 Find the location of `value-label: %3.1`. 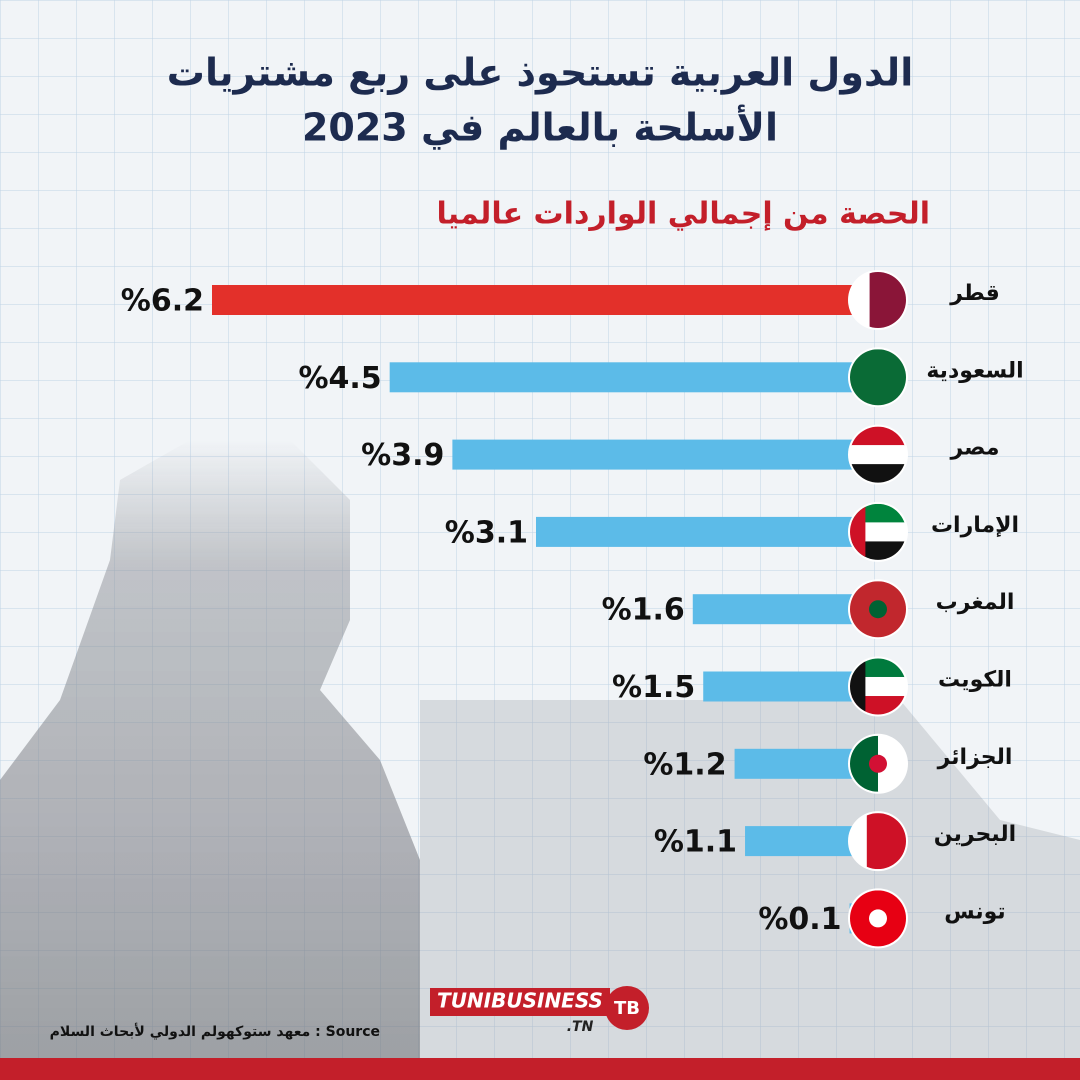

value-label: %3.1 is located at coordinates (486, 532).